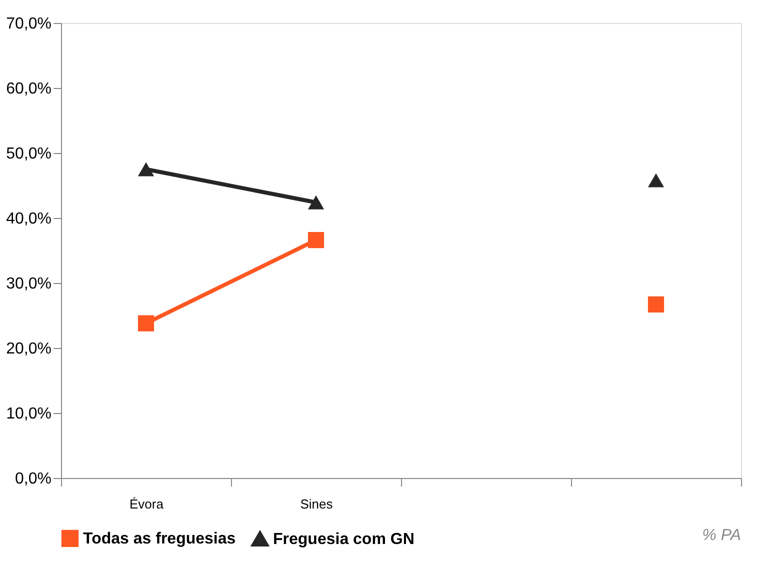 This screenshot has height=575, width=757. Describe the element at coordinates (147, 504) in the screenshot. I see `x-tick-label: Évora` at that location.